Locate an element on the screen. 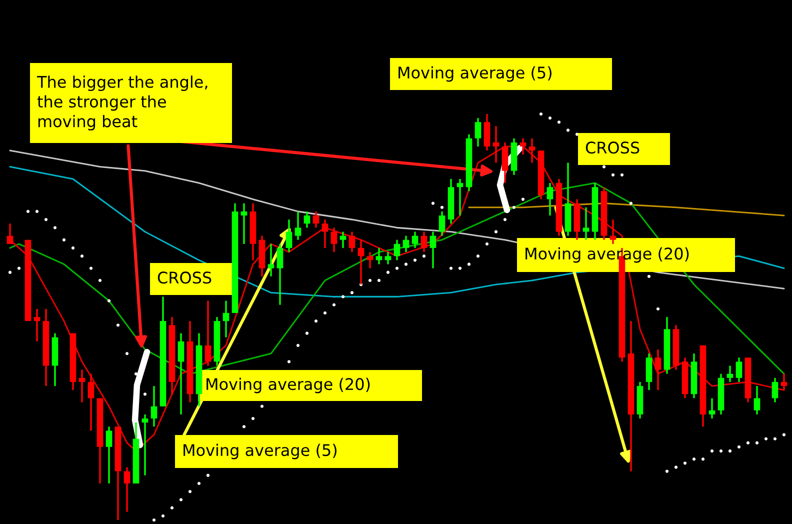 The height and width of the screenshot is (524, 792). annotation: Moving average (20) is located at coordinates (288, 386).